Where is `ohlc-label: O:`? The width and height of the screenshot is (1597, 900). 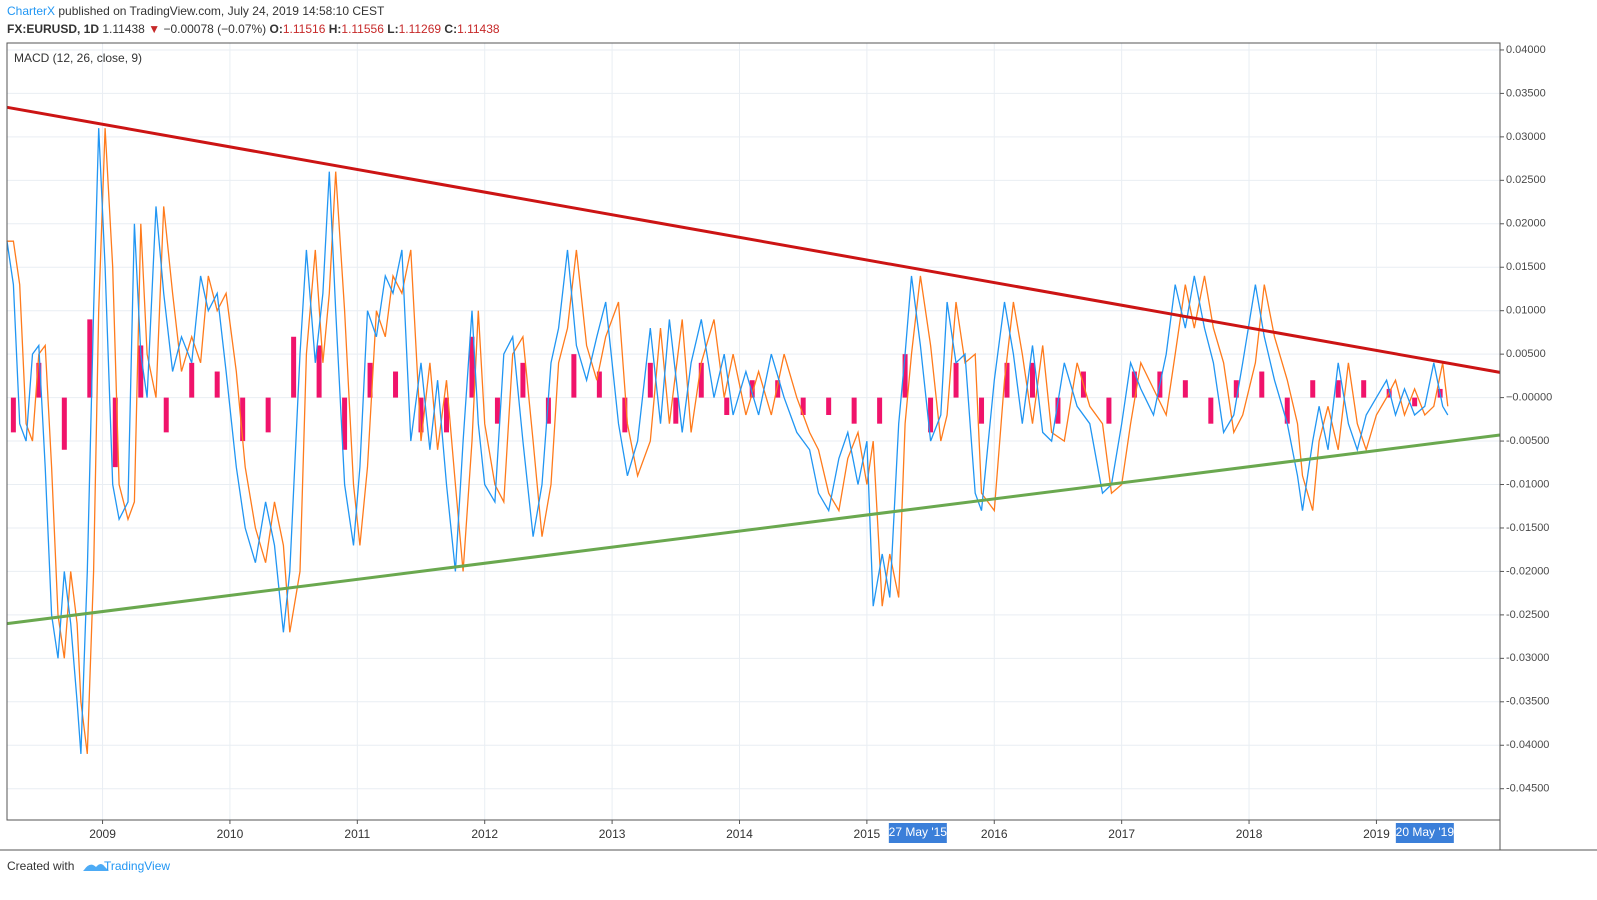
ohlc-label: O: is located at coordinates (276, 29).